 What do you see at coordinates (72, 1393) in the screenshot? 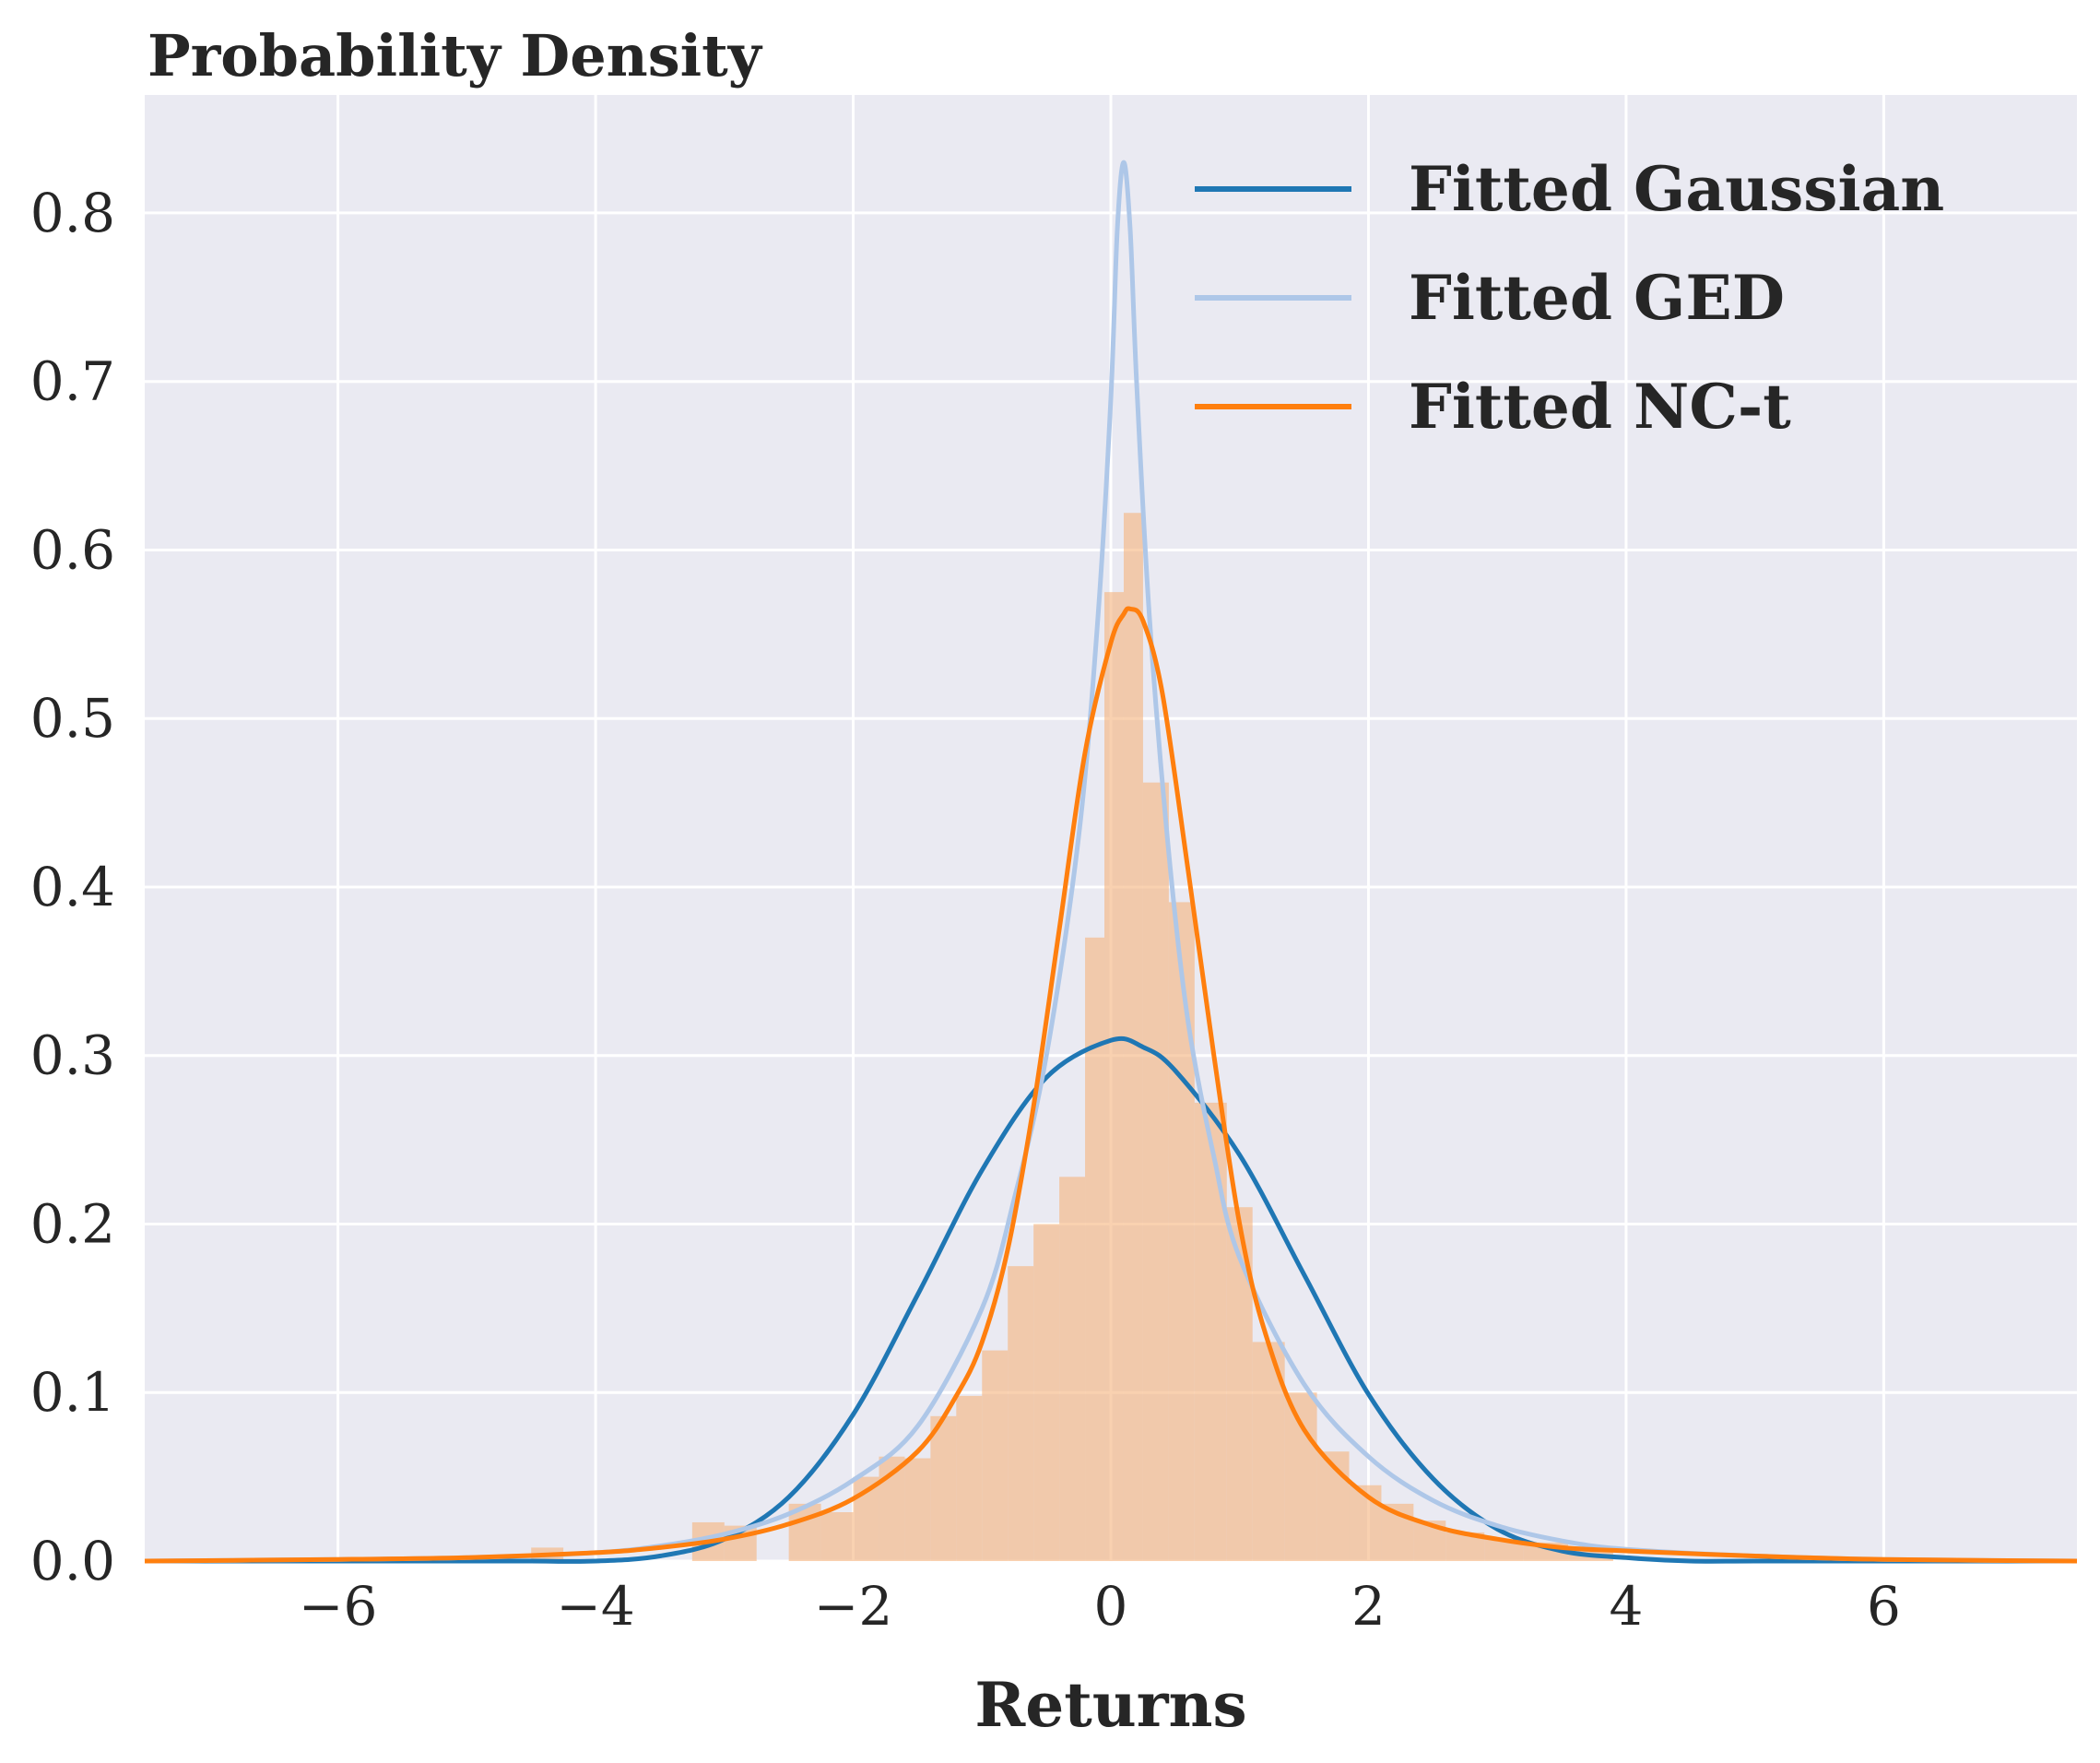
I see `y-tick-label: 0.1` at bounding box center [72, 1393].